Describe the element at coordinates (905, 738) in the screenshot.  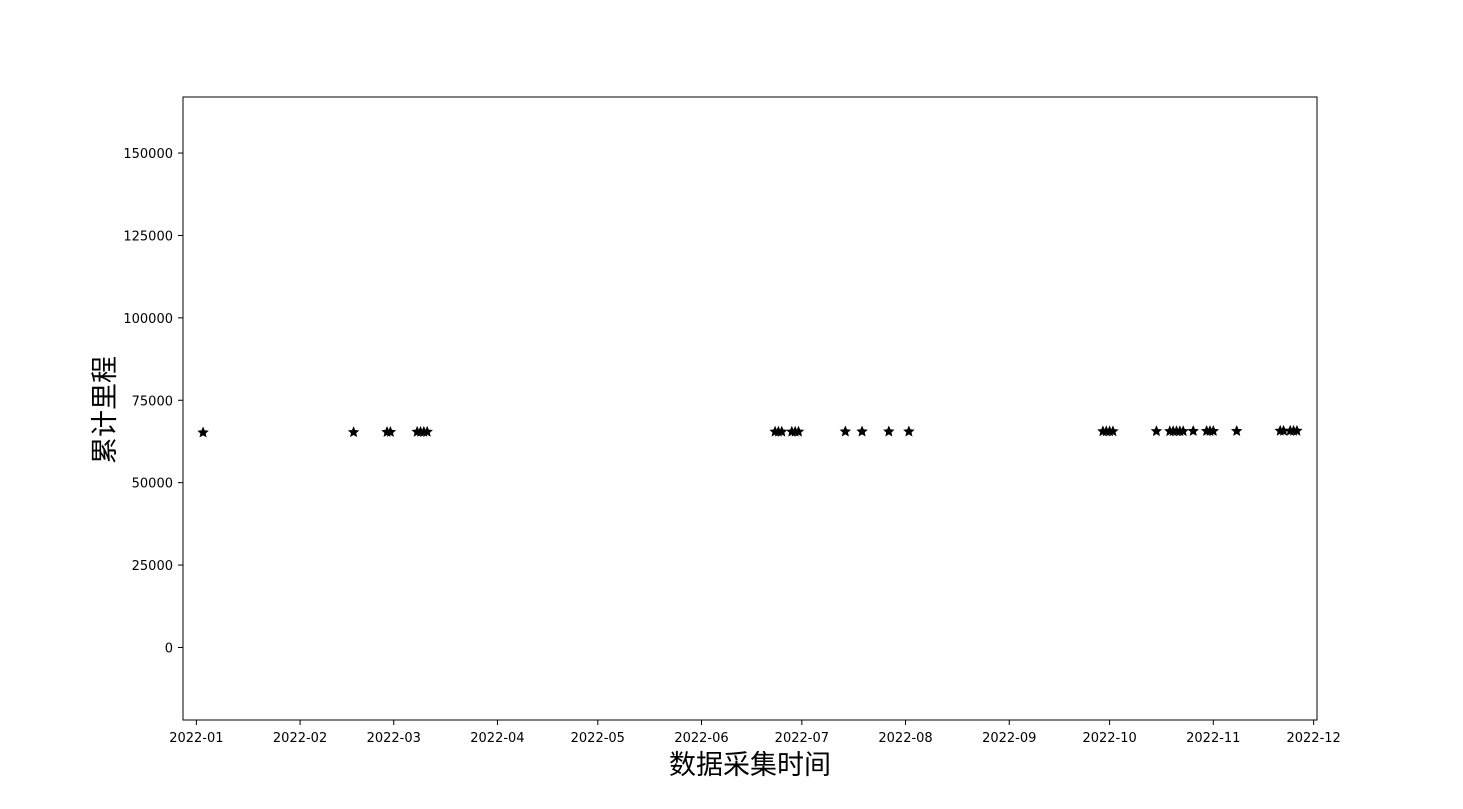
I see `x-tick-label: 2022-08` at that location.